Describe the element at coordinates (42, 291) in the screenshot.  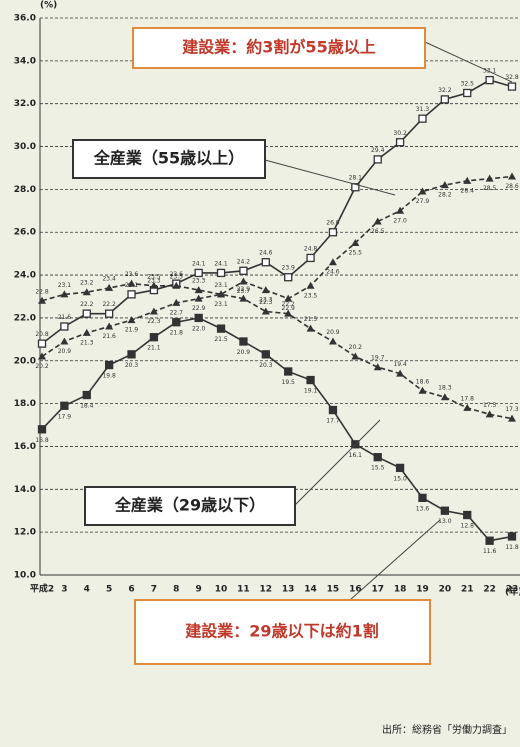
I see `value-label: 22.8` at that location.